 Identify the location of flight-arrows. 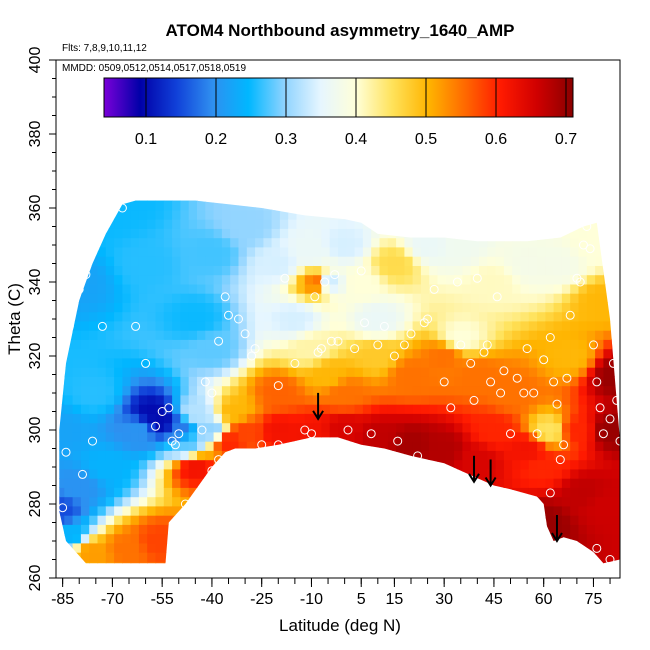
(437, 467).